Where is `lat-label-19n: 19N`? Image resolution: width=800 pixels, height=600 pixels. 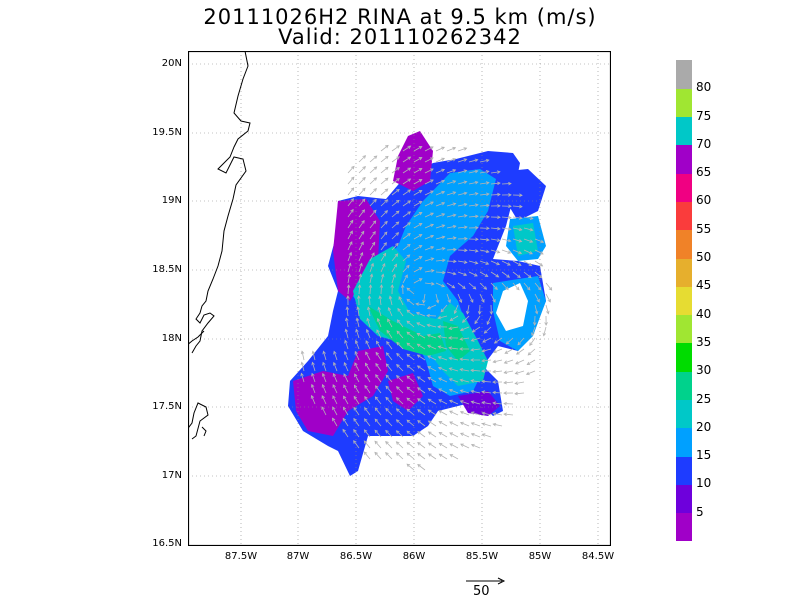 lat-label-19n: 19N is located at coordinates (171, 200).